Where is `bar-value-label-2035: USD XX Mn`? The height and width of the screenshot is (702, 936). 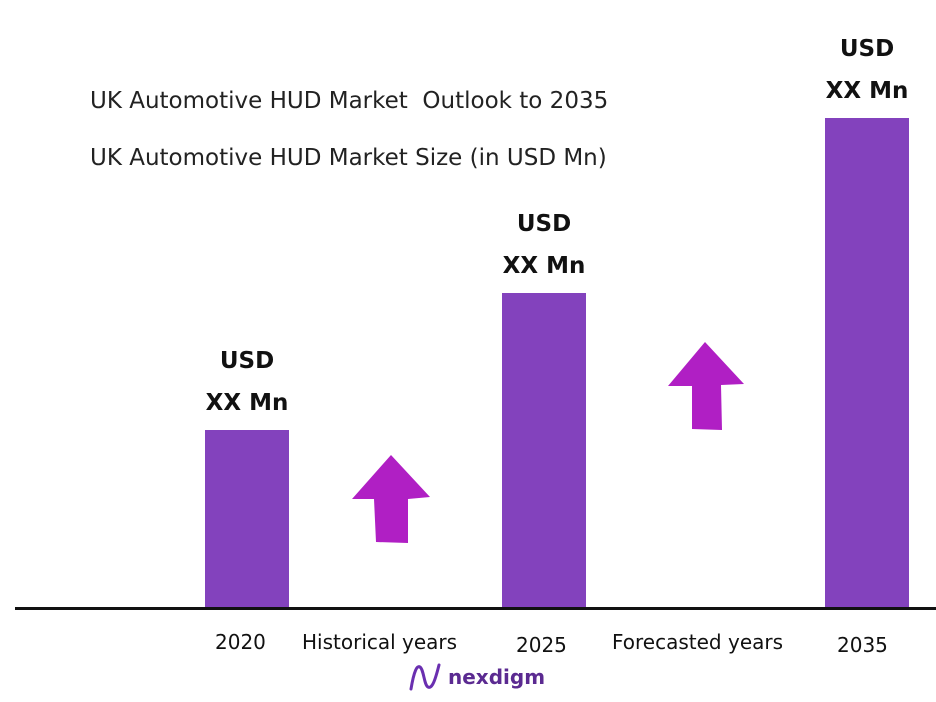 bar-value-label-2035: USD XX Mn is located at coordinates (866, 70).